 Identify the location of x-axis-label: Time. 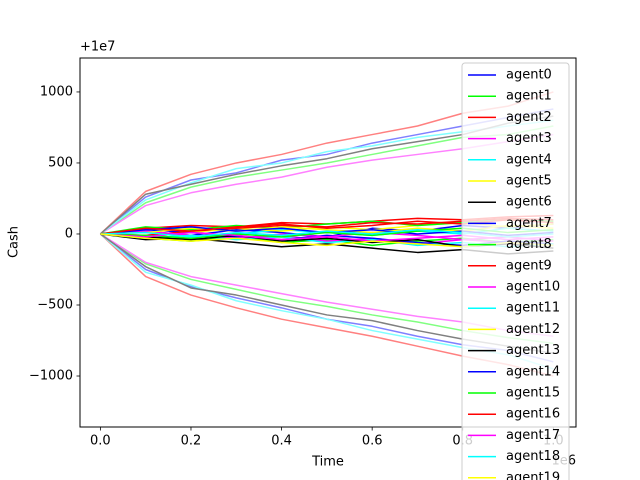
(327, 462).